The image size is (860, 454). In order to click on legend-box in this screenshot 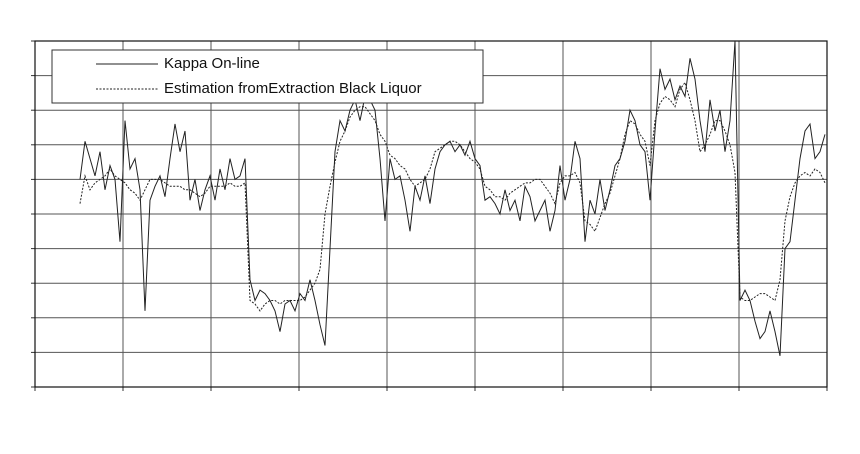, I will do `click(267, 76)`.